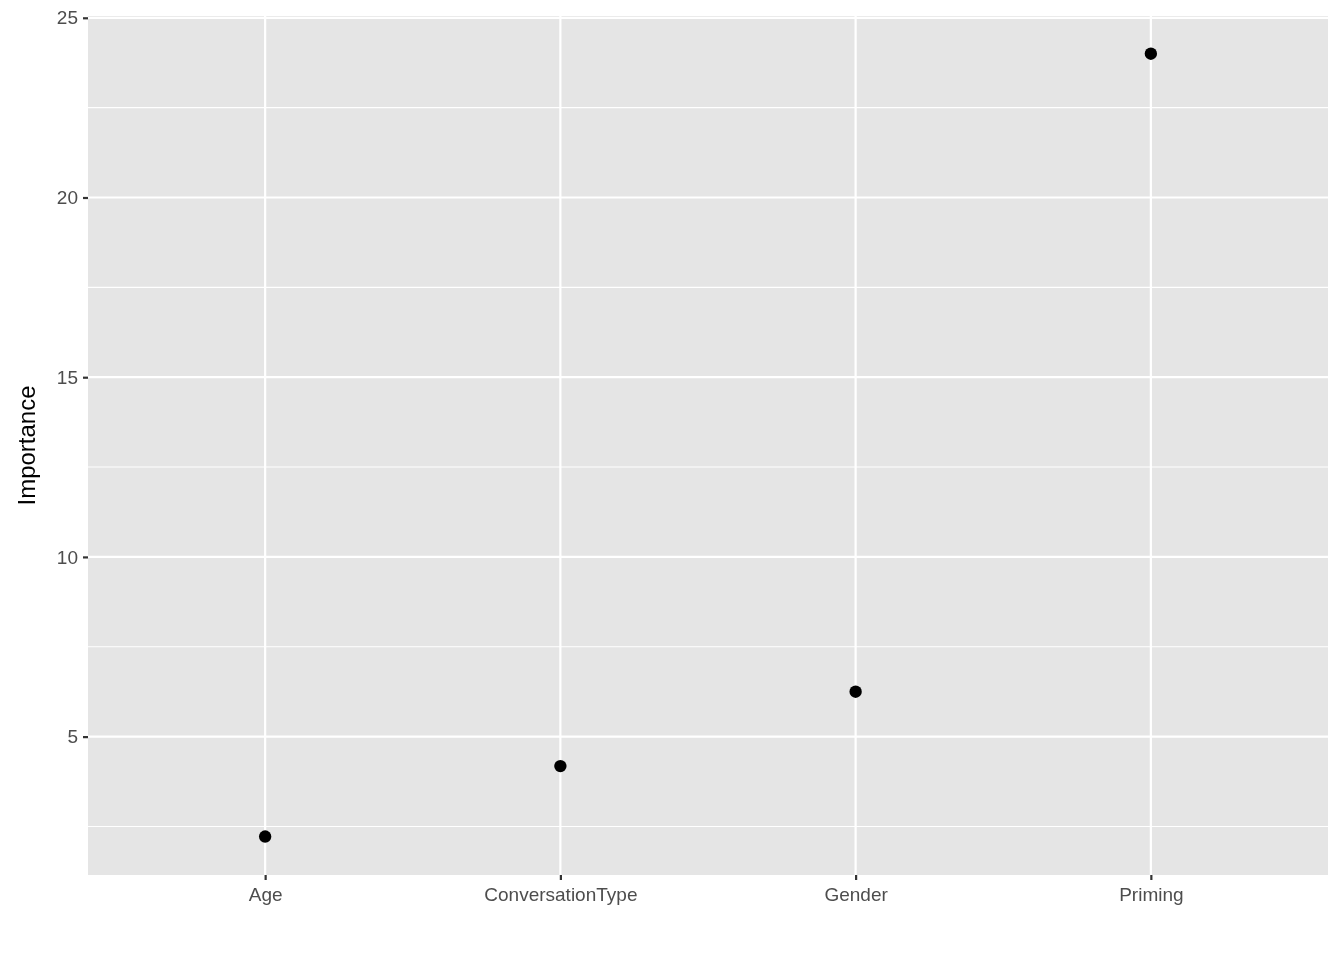 Image resolution: width=1344 pixels, height=960 pixels. Describe the element at coordinates (856, 895) in the screenshot. I see `x-tick-label: Gender` at that location.